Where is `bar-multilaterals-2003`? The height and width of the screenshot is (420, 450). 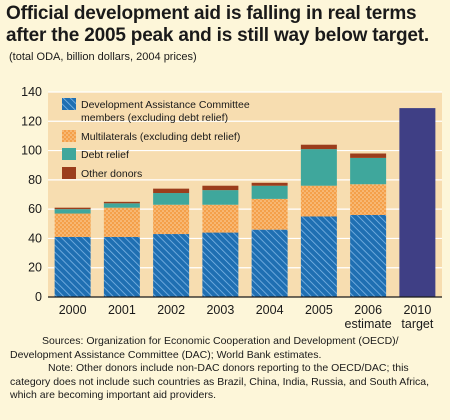 bar-multilaterals-2003 is located at coordinates (220, 218).